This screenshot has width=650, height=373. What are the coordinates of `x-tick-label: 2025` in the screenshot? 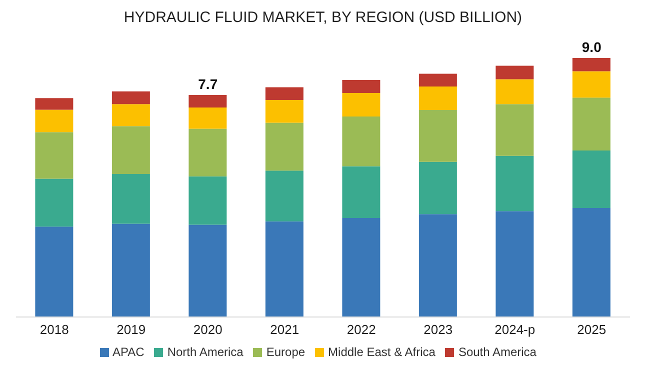 It's located at (591, 330).